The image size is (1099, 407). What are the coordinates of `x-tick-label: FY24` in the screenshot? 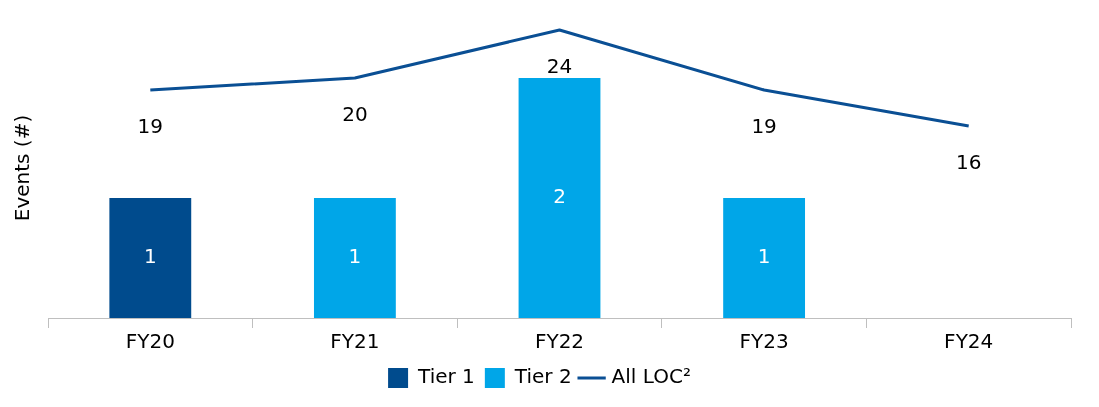 It's located at (969, 341).